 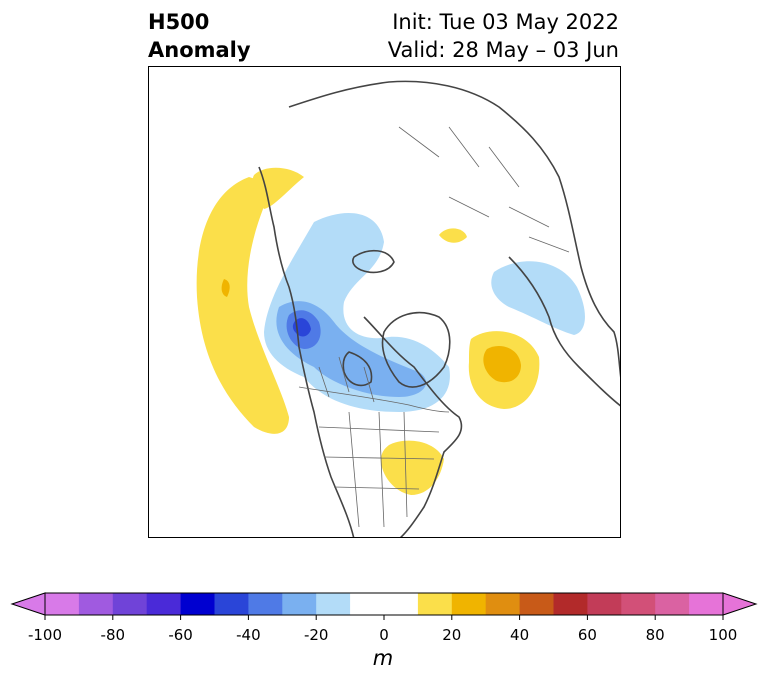 What do you see at coordinates (484, 189) in the screenshot?
I see `eurasia-border-lines` at bounding box center [484, 189].